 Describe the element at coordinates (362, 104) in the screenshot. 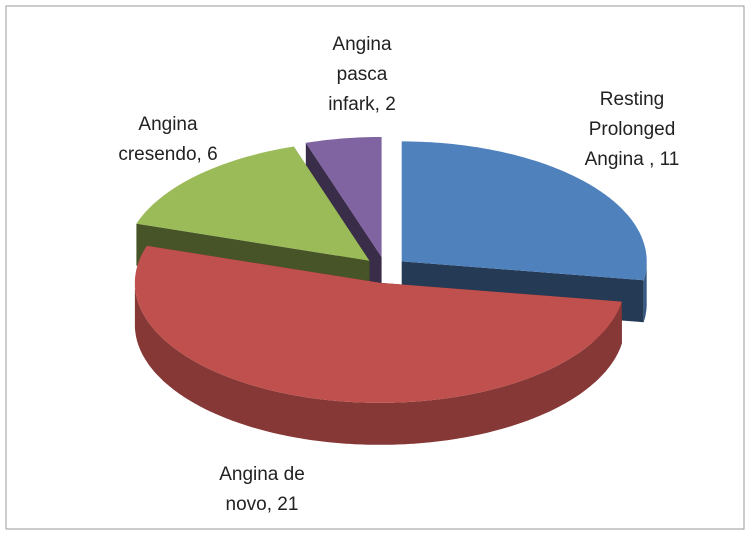

I see `data-label: infark, 2` at that location.